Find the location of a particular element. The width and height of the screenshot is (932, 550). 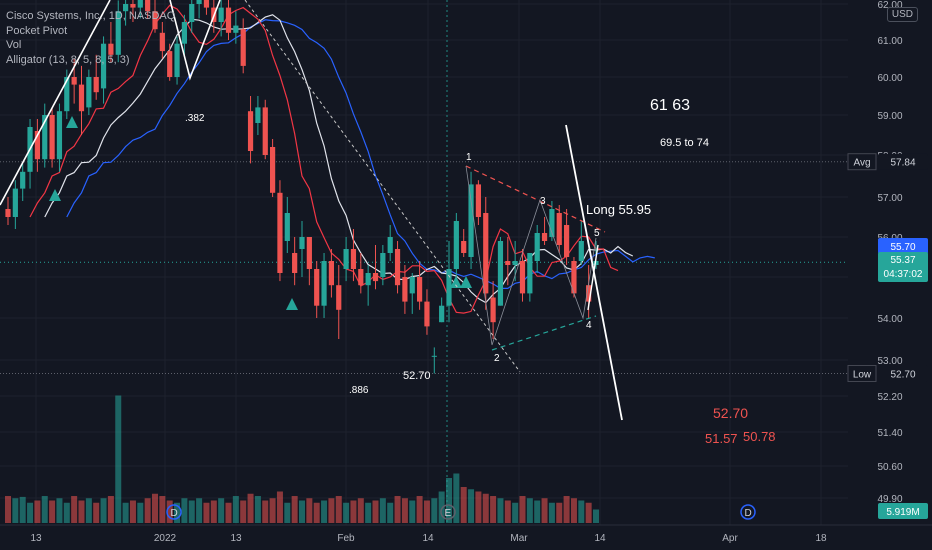

pocket-pivot-marker is located at coordinates (456, 282).